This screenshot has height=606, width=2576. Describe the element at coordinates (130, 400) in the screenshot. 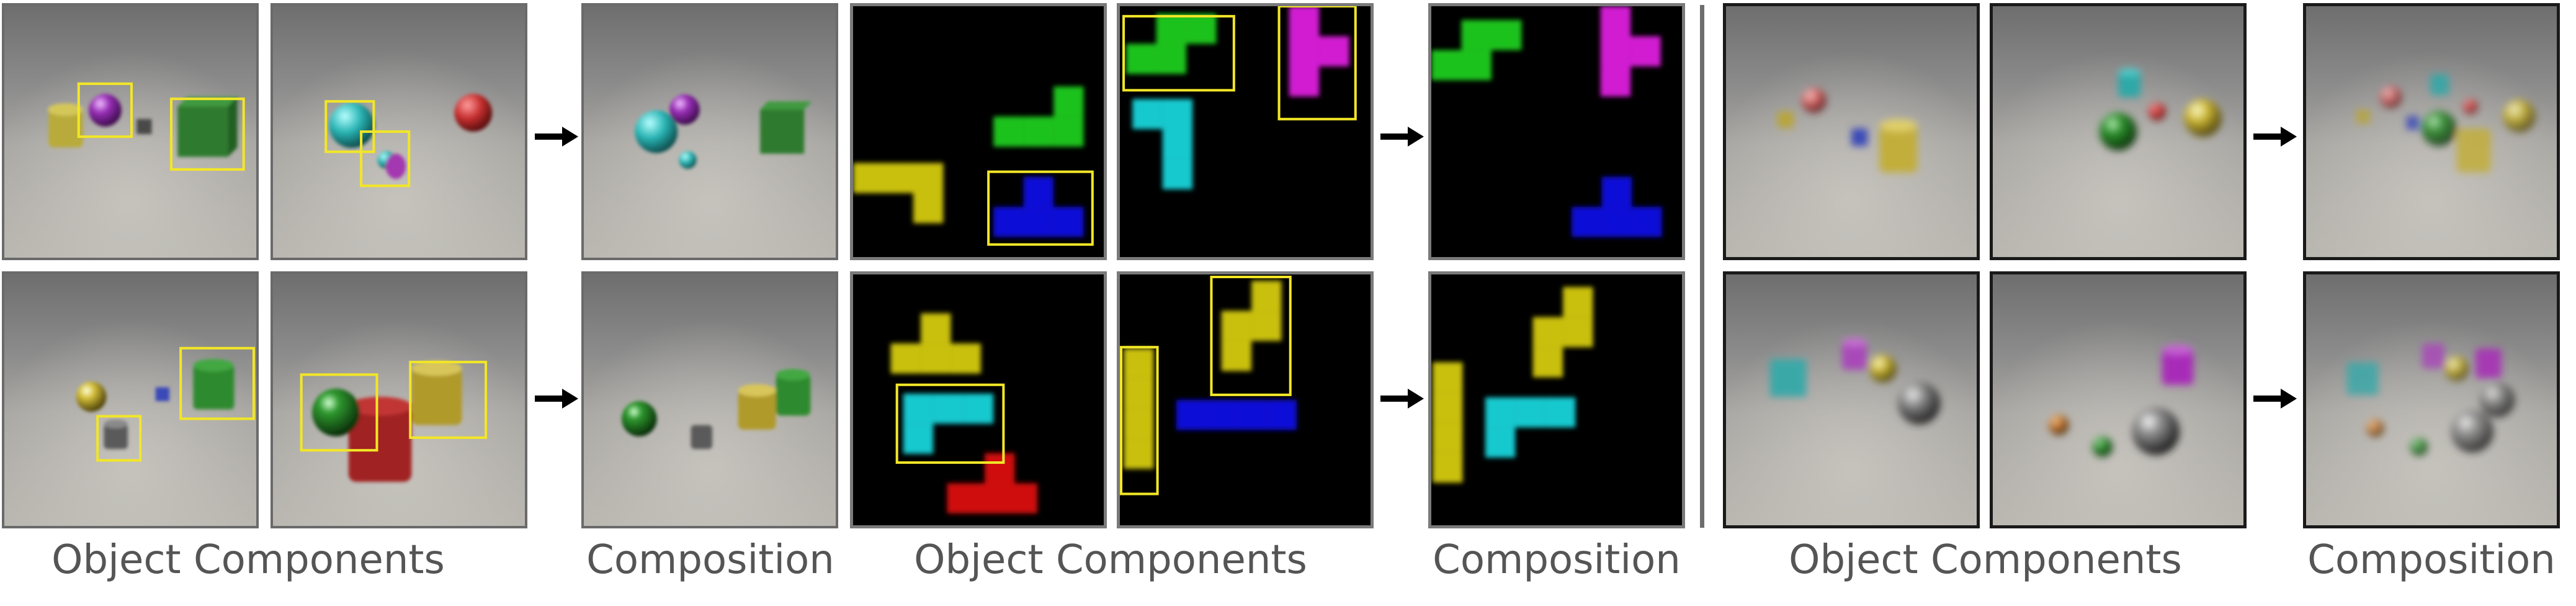

I see `clevr-component-r2-a` at that location.